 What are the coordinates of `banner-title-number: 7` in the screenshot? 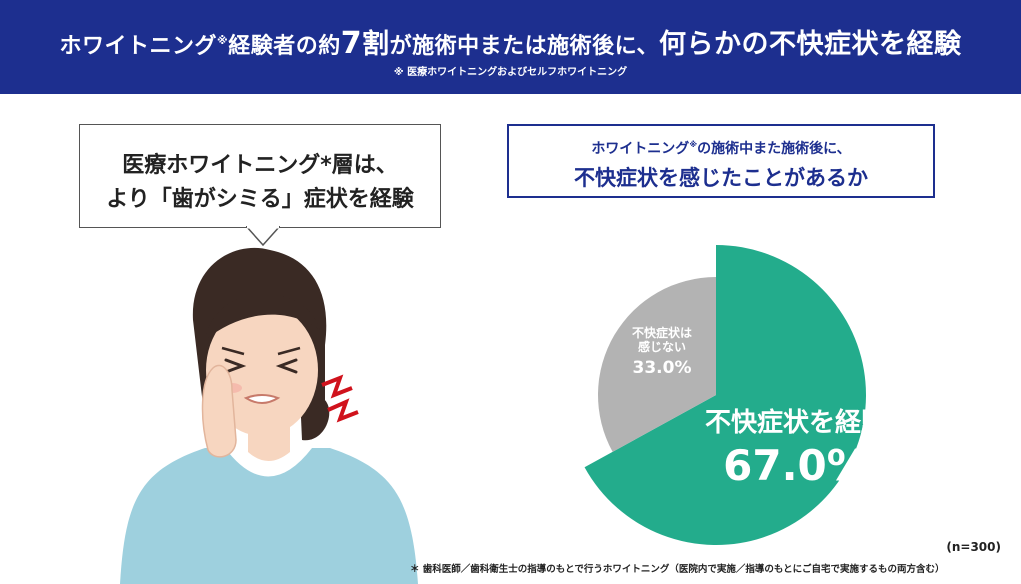 It's located at (351, 43).